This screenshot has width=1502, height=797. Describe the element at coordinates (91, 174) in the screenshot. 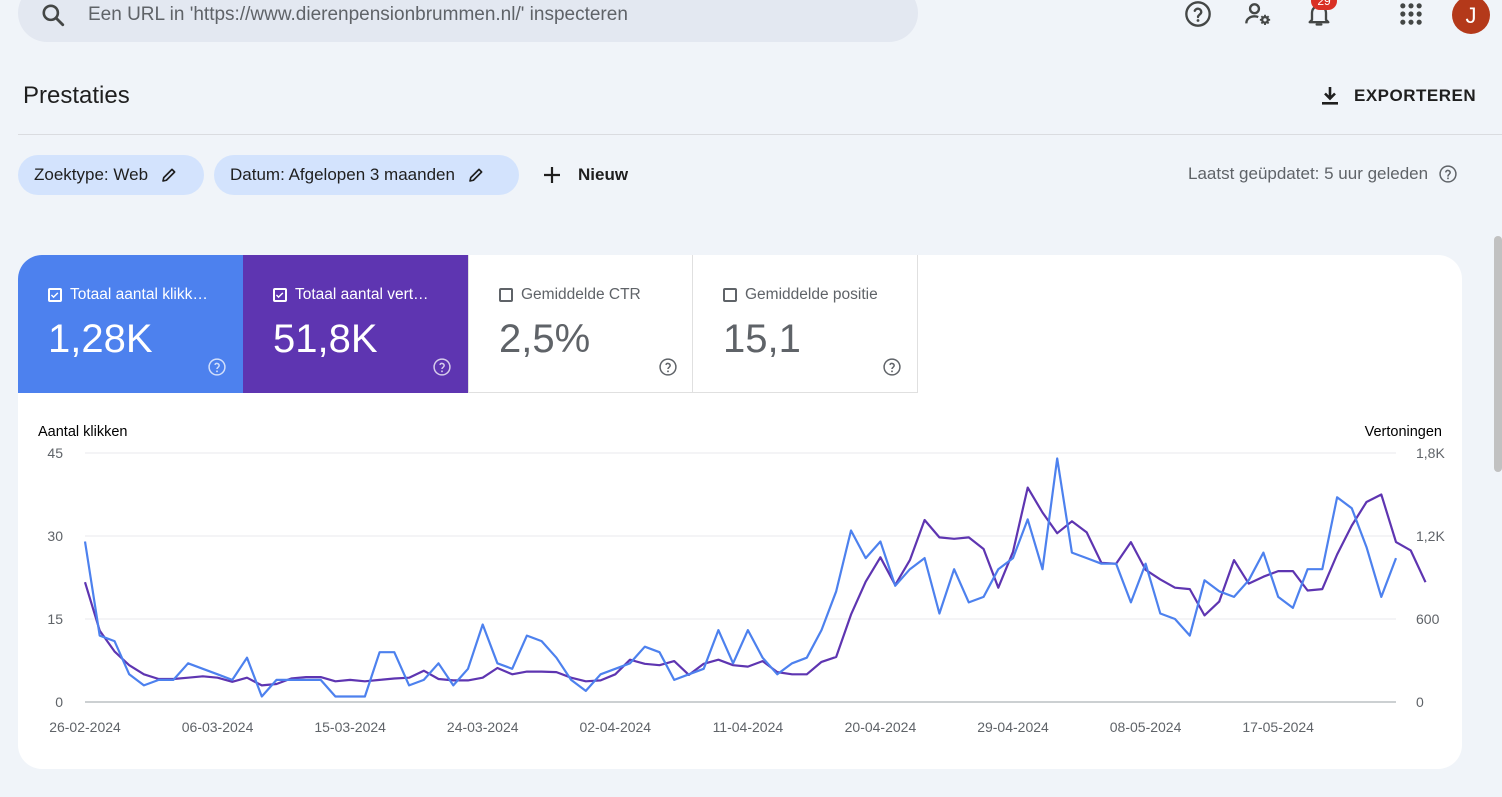

I see `filter-chip-label: Zoektype: Web` at that location.